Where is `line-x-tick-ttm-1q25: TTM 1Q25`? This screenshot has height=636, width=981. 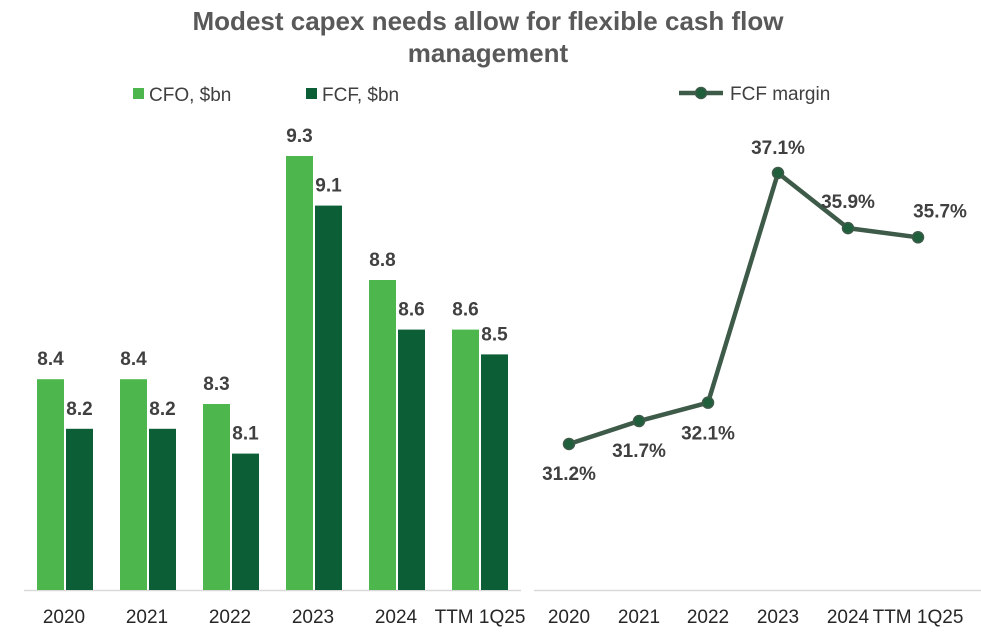 line-x-tick-ttm-1q25: TTM 1Q25 is located at coordinates (918, 617).